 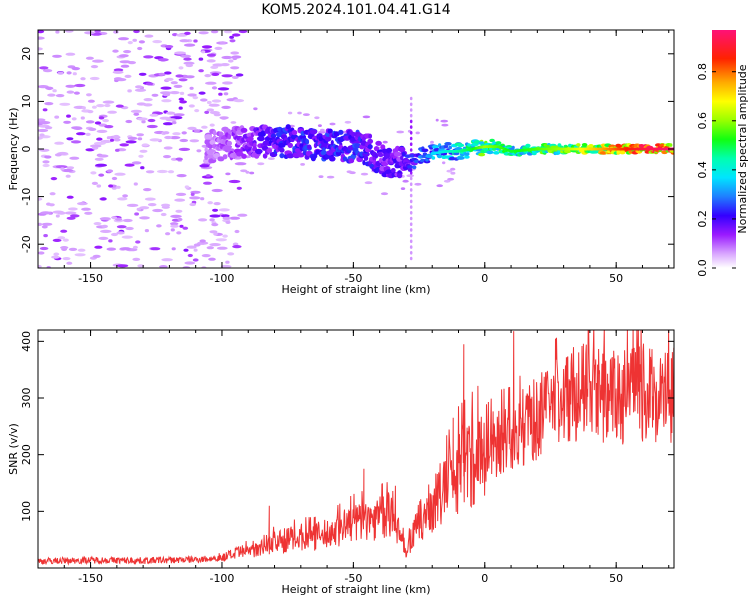 I want to click on colorbar-tick-label: 0.8, so click(x=702, y=72).